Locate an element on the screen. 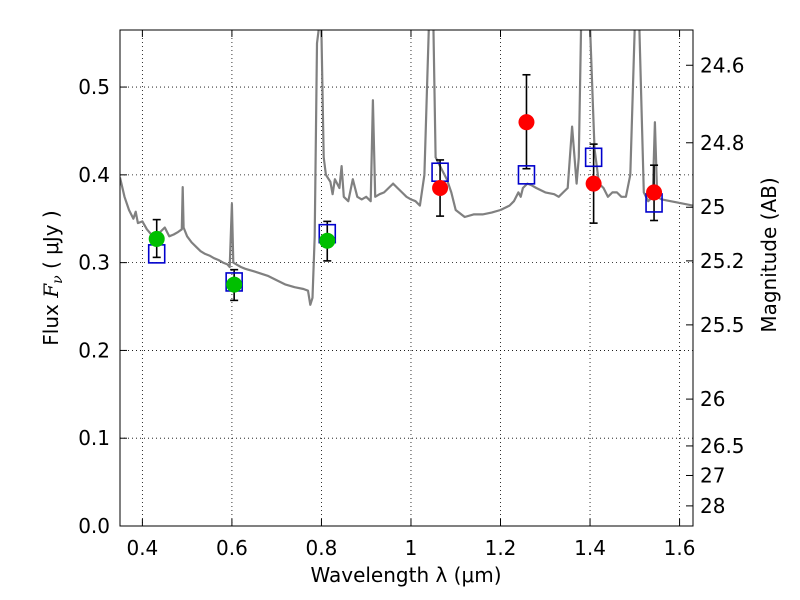 The width and height of the screenshot is (800, 600). mag-tick-label: 28 is located at coordinates (712, 506).